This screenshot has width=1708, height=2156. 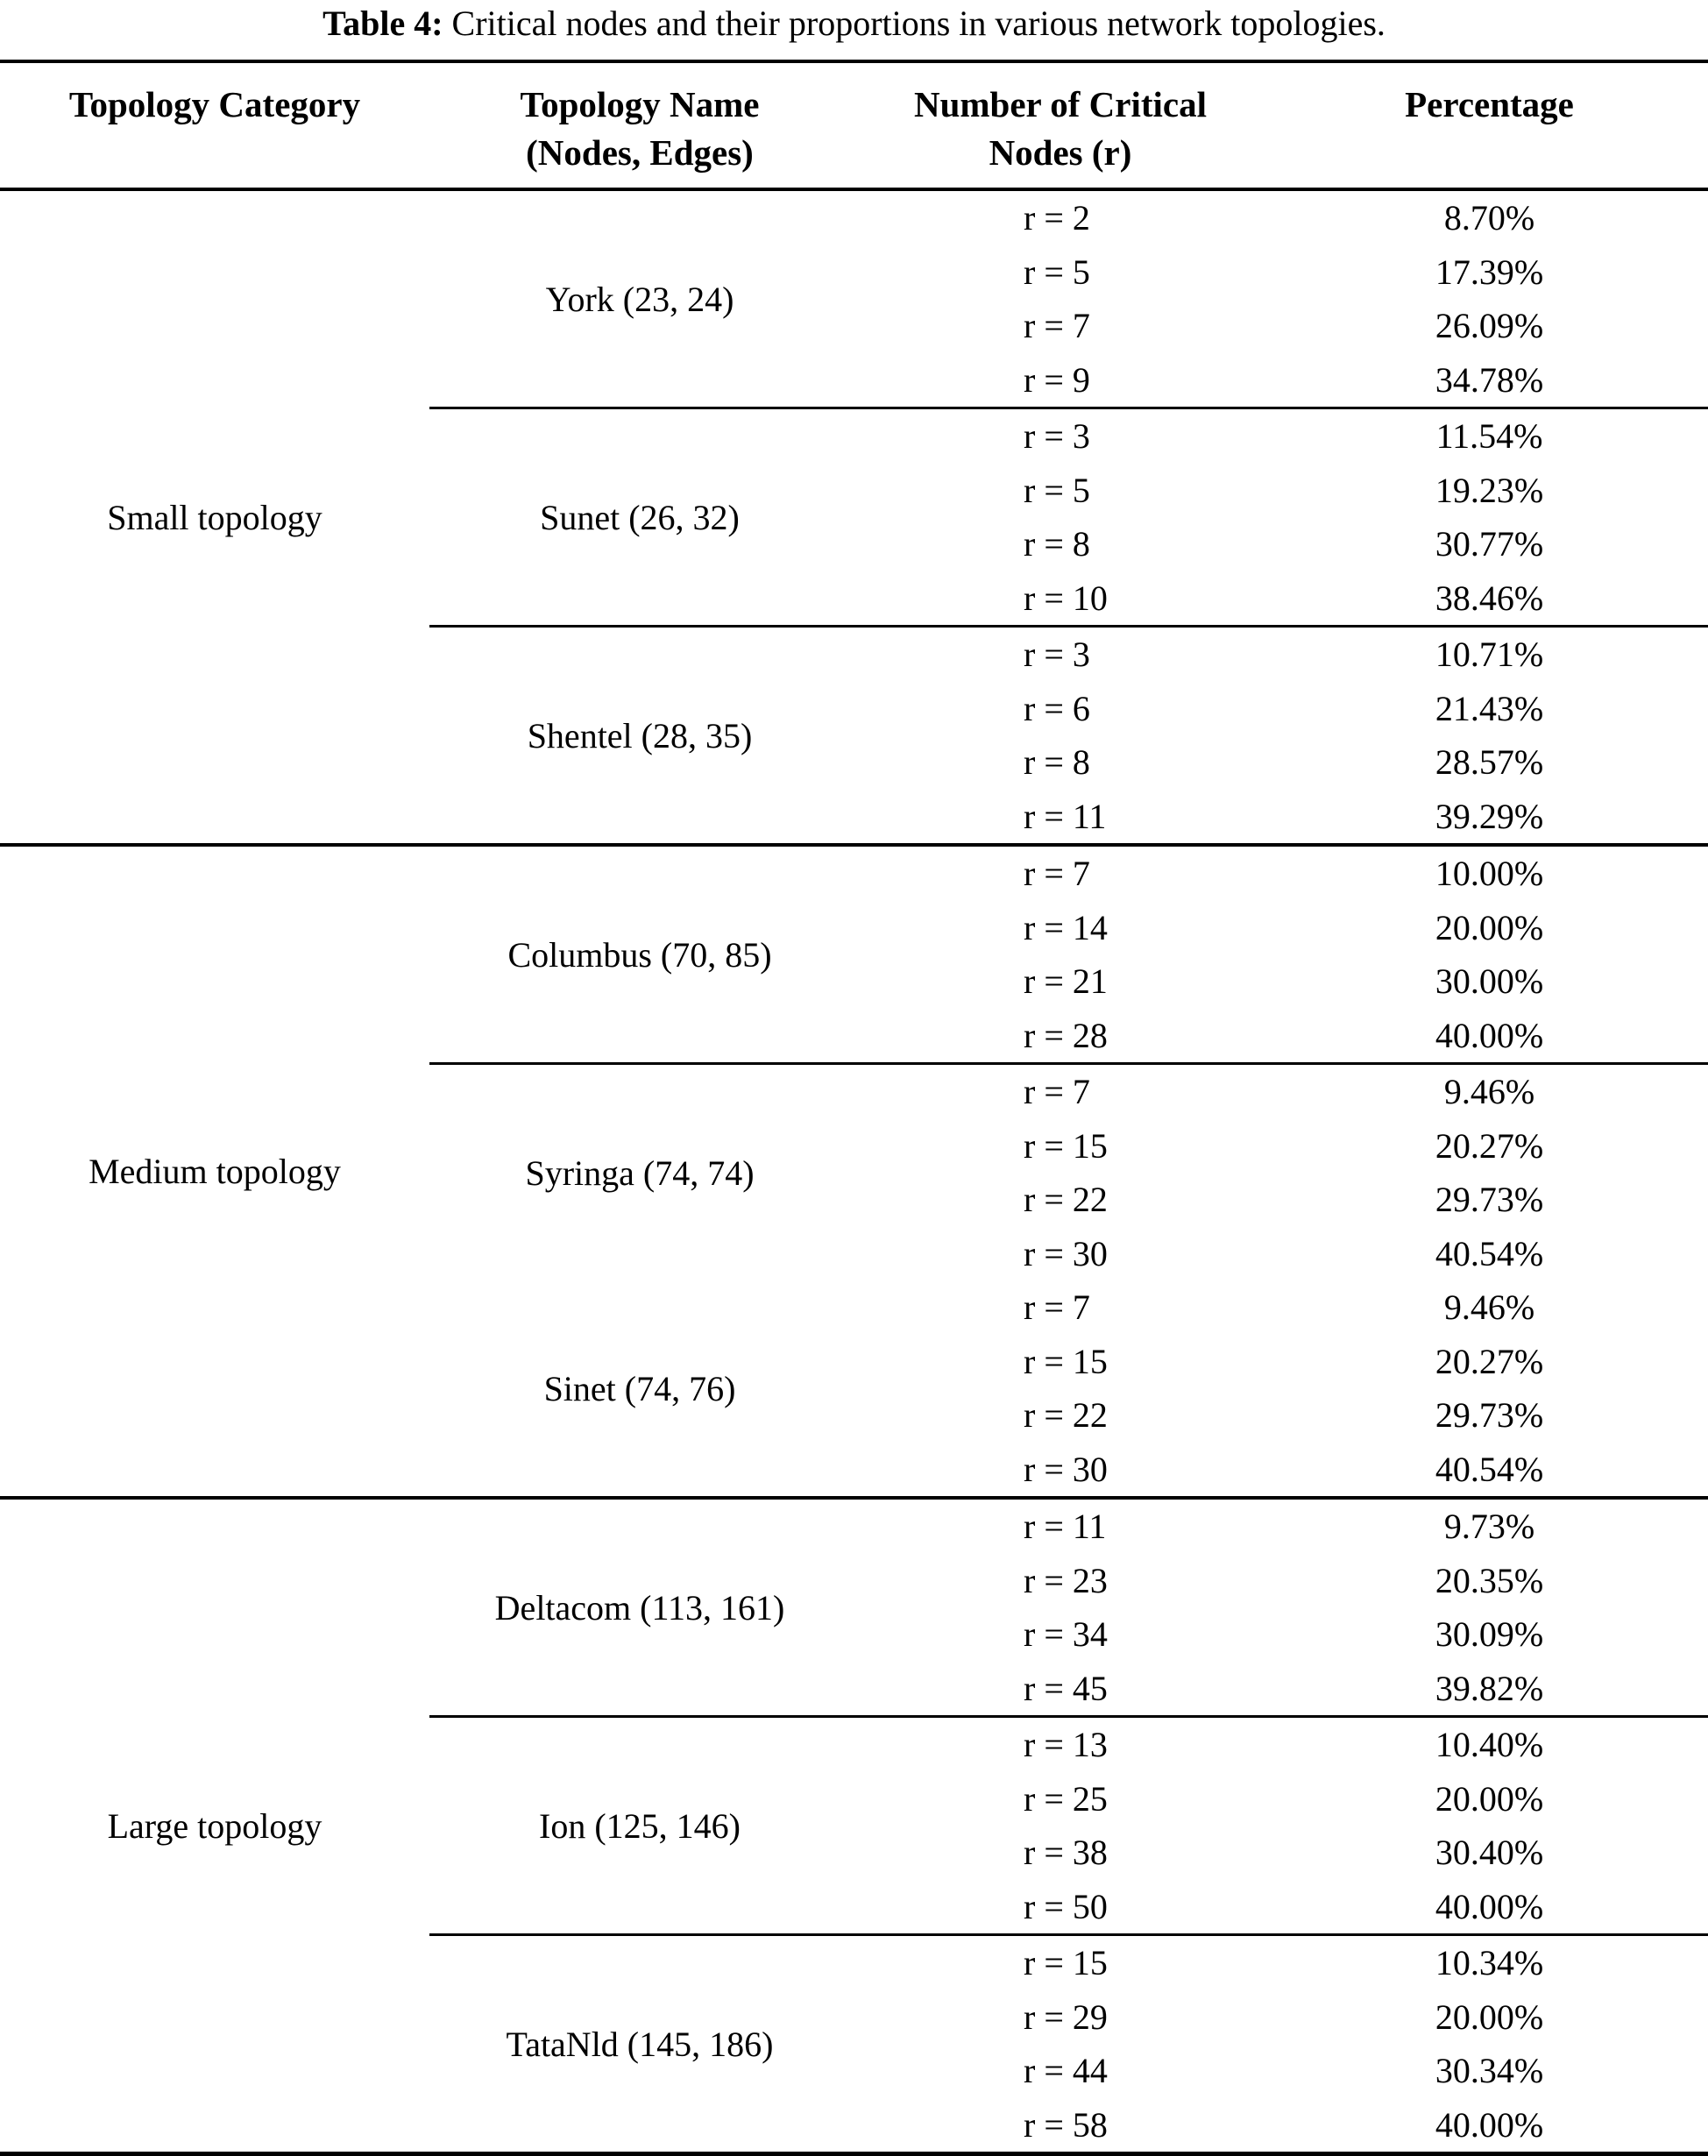 What do you see at coordinates (1061, 153) in the screenshot?
I see `header-number-of-critical-nodes-line2: Nodes (r)` at bounding box center [1061, 153].